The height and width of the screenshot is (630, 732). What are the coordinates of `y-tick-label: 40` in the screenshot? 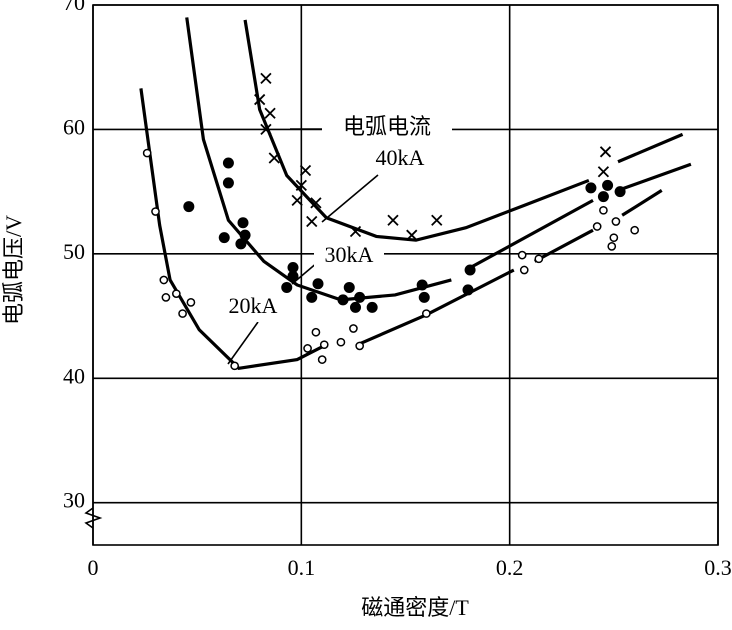 It's located at (74, 375).